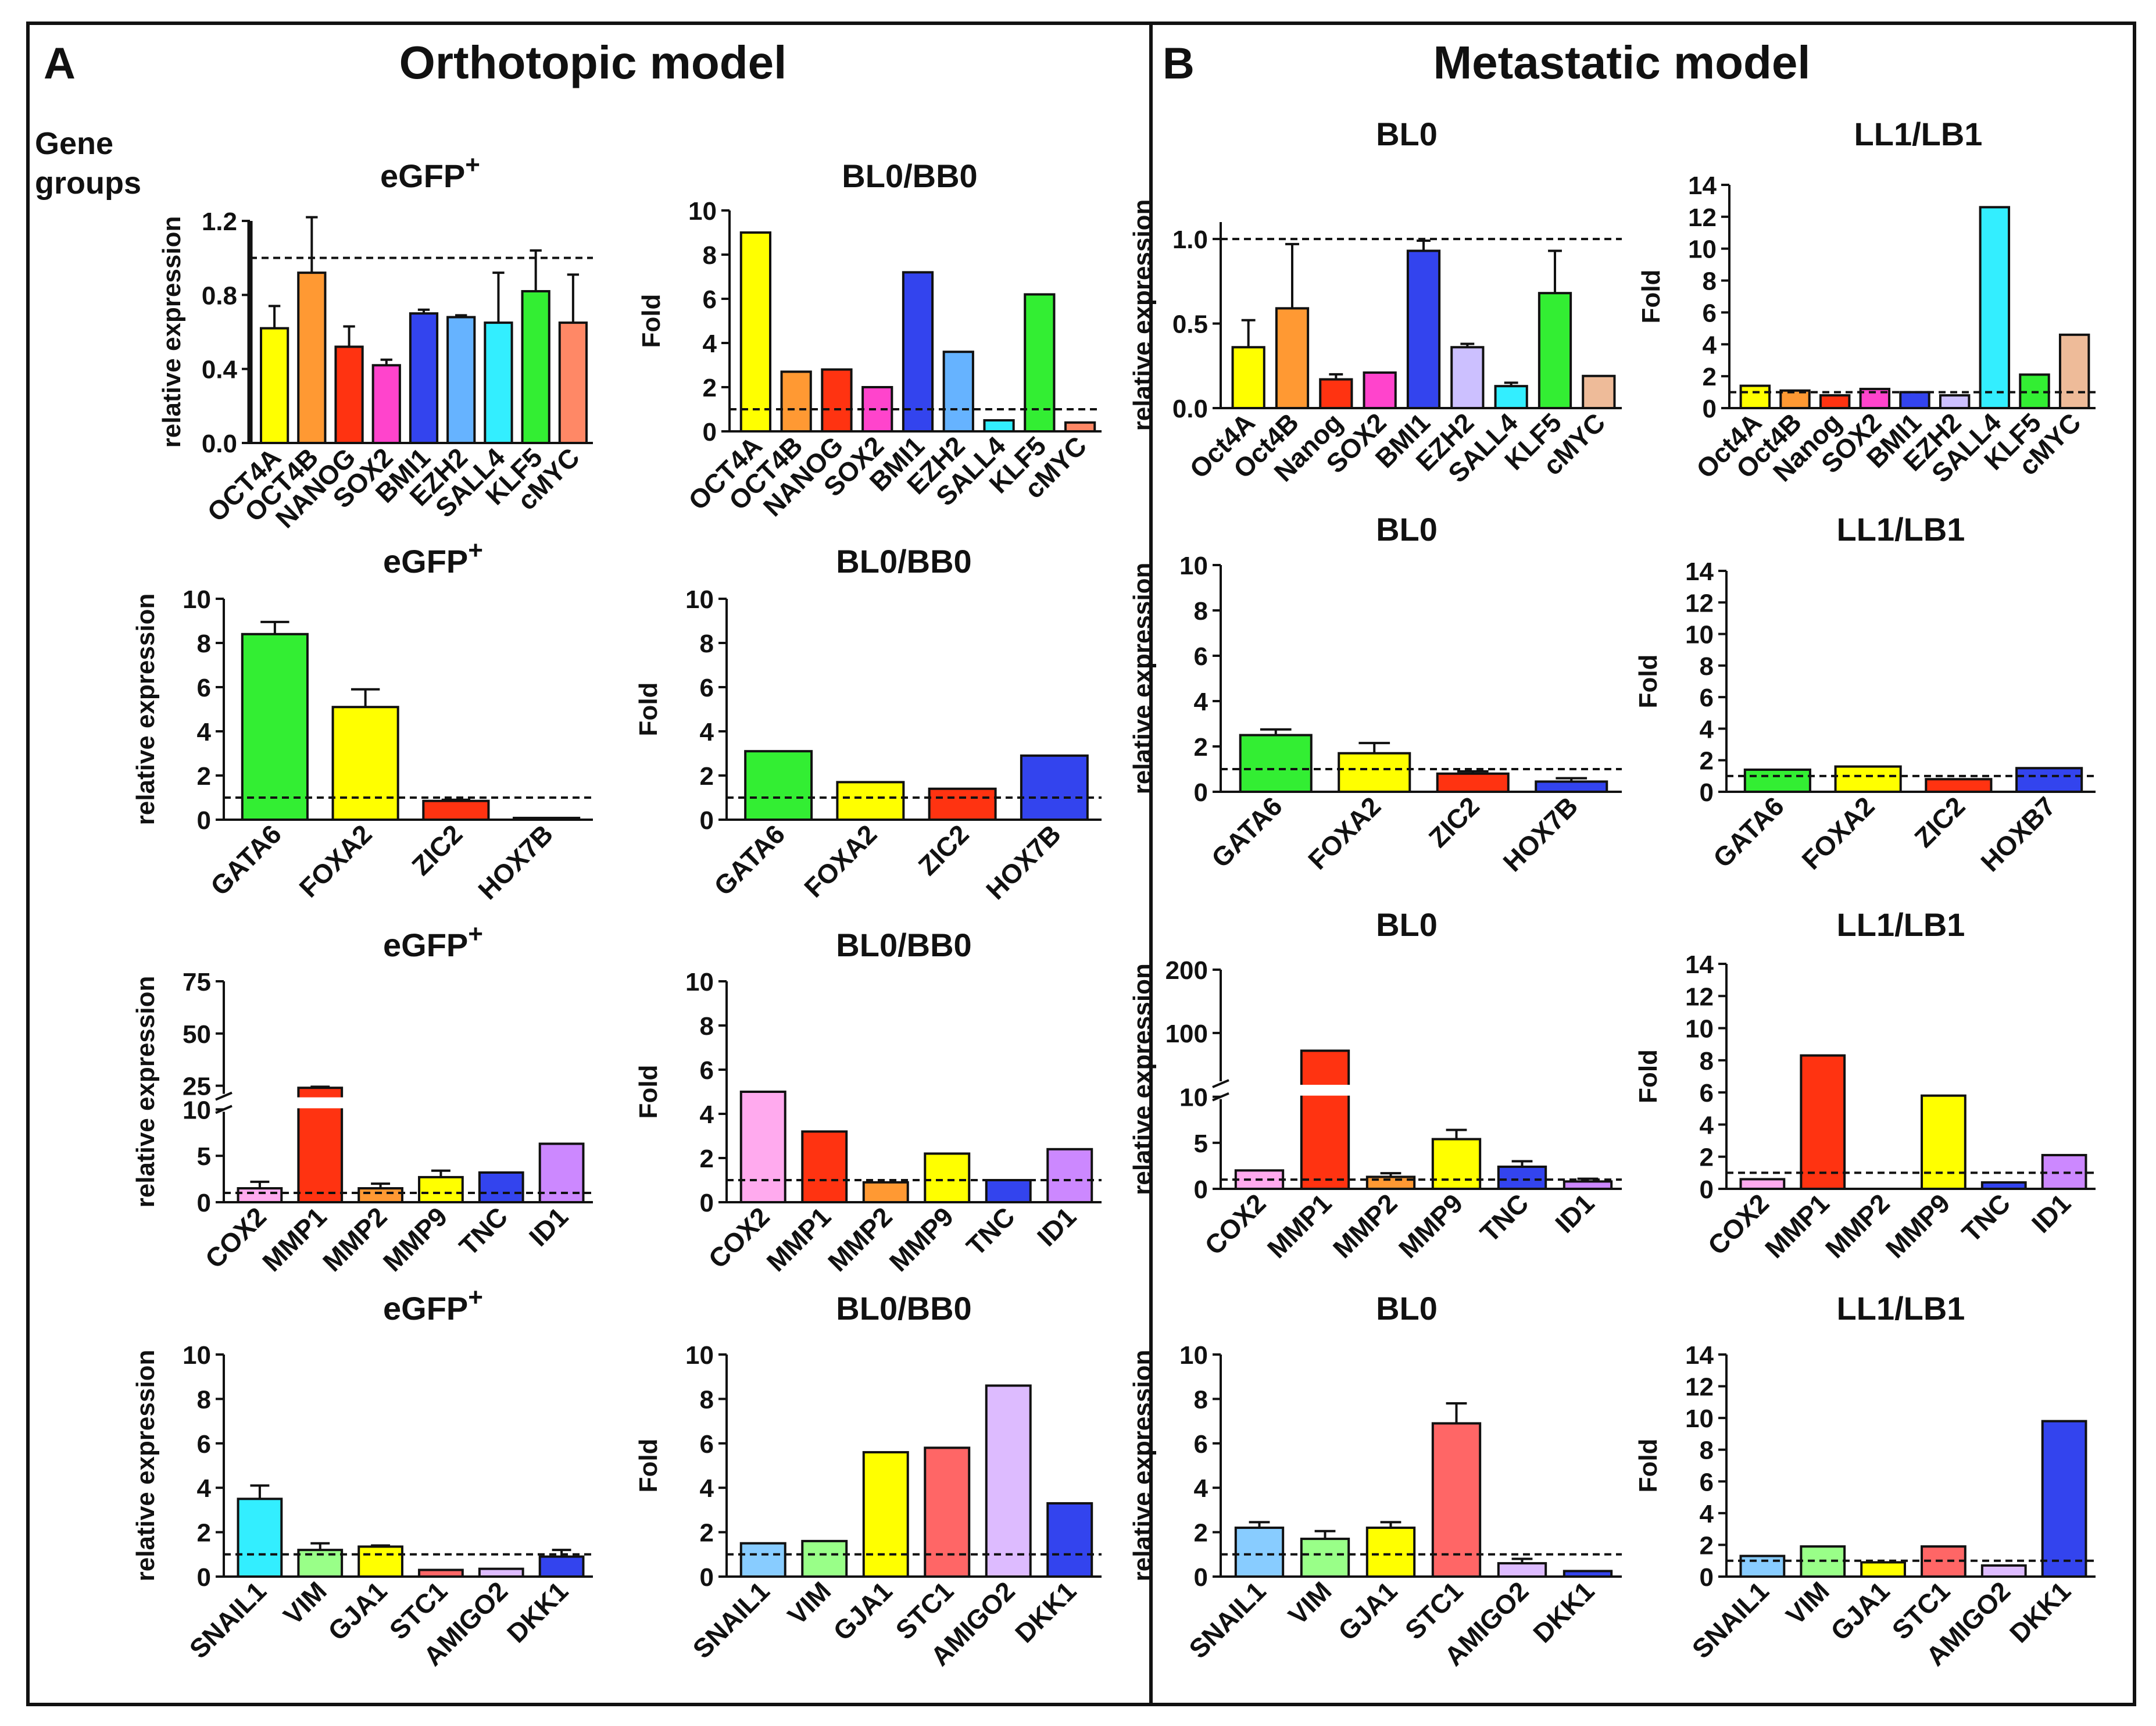  Describe the element at coordinates (220, 370) in the screenshot. I see `y-tick-label: 0.4` at that location.